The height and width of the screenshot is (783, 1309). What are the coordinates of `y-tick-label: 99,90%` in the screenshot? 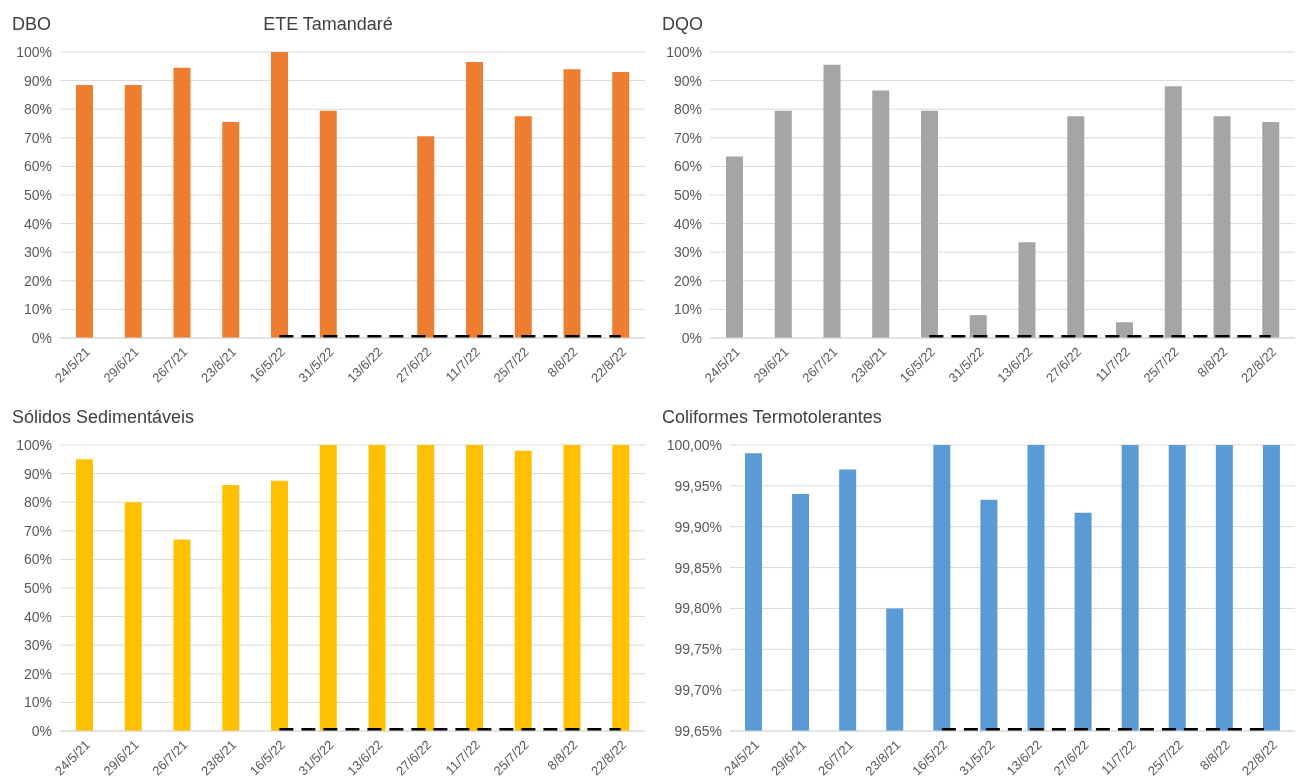 It's located at (698, 526).